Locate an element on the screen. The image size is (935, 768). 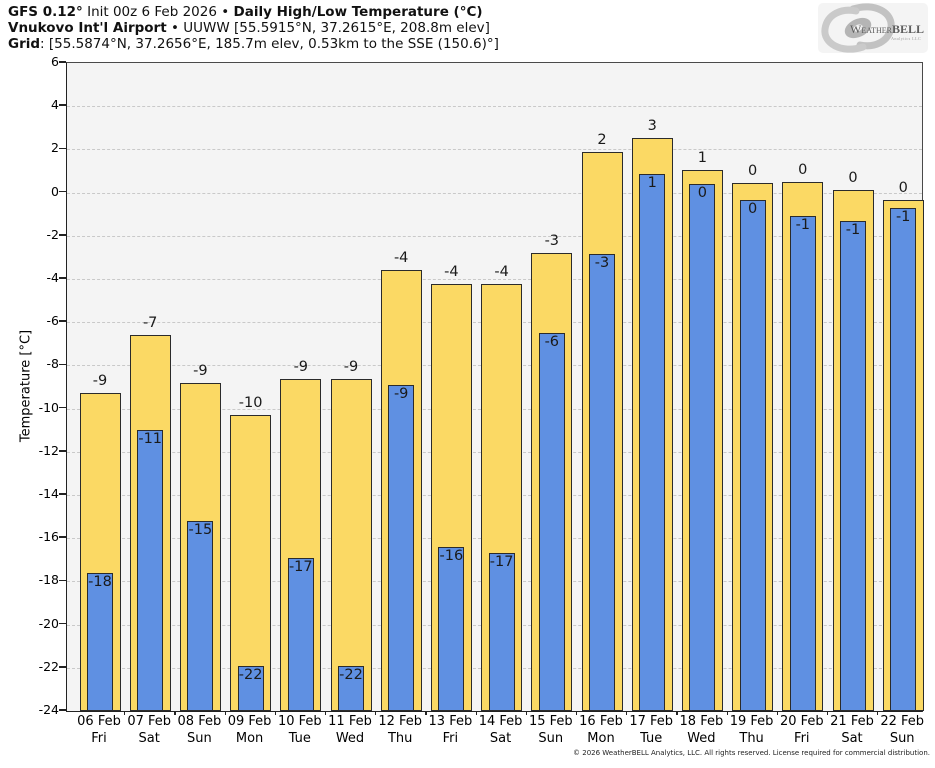
x-tick-date: 21 Feb is located at coordinates (852, 721).